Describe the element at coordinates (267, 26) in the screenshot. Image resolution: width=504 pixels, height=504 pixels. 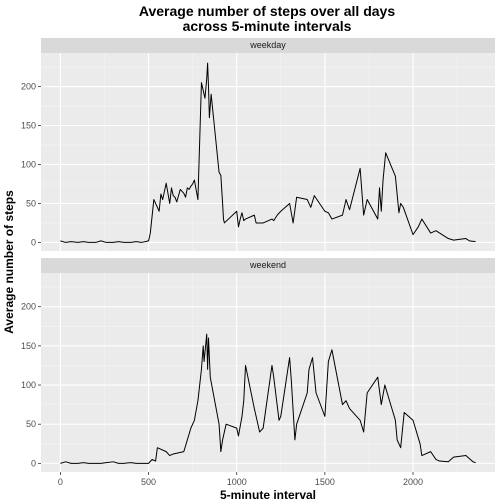
I see `chart-title-line-2: across 5-minute intervals` at that location.